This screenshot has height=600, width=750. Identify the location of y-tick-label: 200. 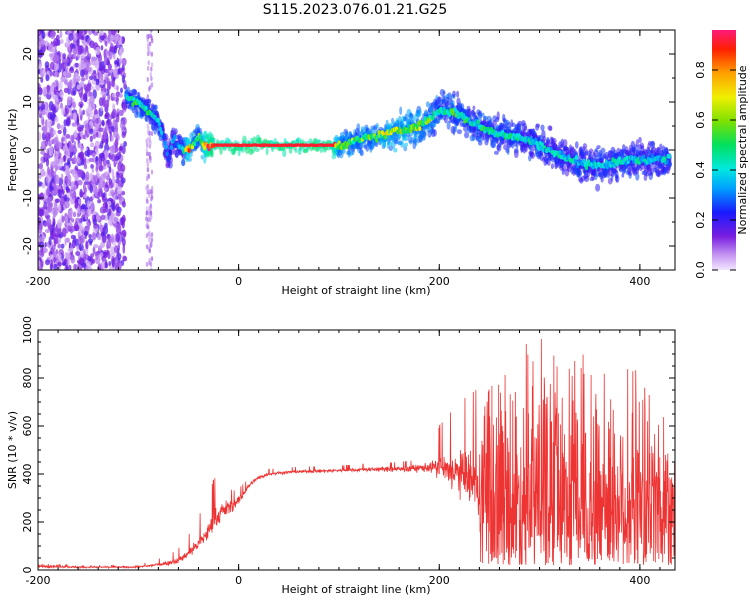
(27, 522).